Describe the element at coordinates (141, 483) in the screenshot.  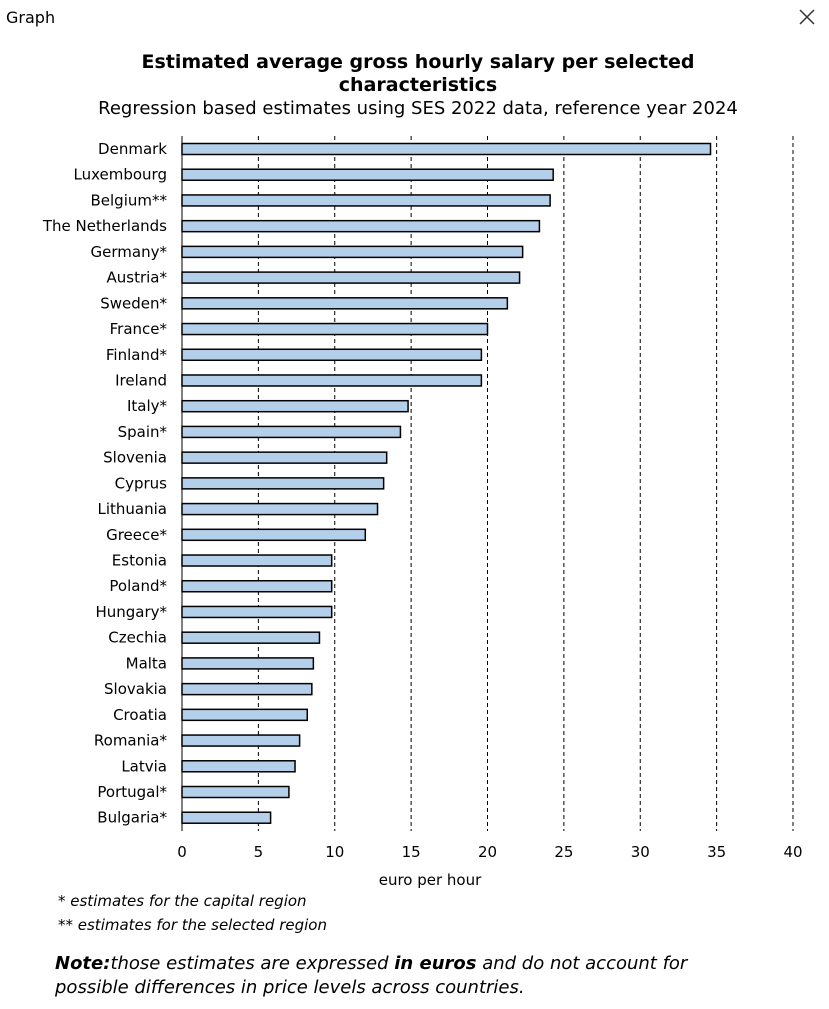
I see `category-label: Cyprus` at that location.